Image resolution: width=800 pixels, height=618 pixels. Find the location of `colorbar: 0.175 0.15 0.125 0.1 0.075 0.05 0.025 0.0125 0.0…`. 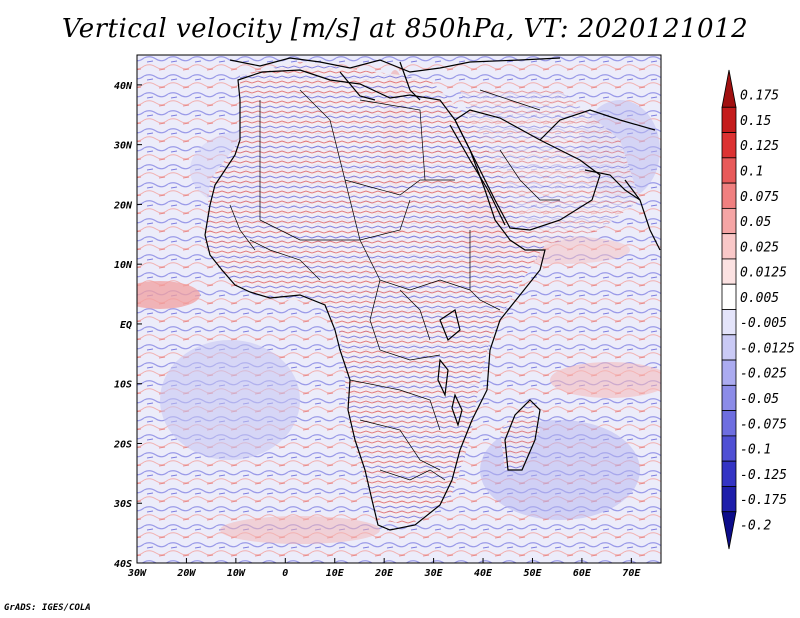

colorbar: 0.175 0.15 0.125 0.1 0.075 0.05 0.025 0.0125 0.0… is located at coordinates (758, 309).